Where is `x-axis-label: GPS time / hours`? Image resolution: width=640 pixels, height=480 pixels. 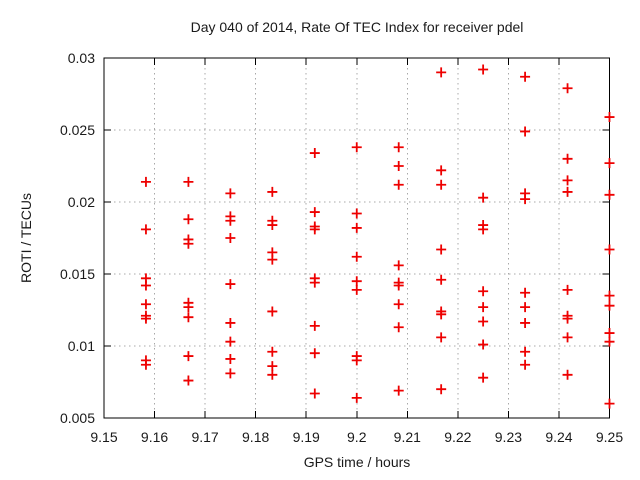 x-axis-label: GPS time / hours is located at coordinates (357, 462).